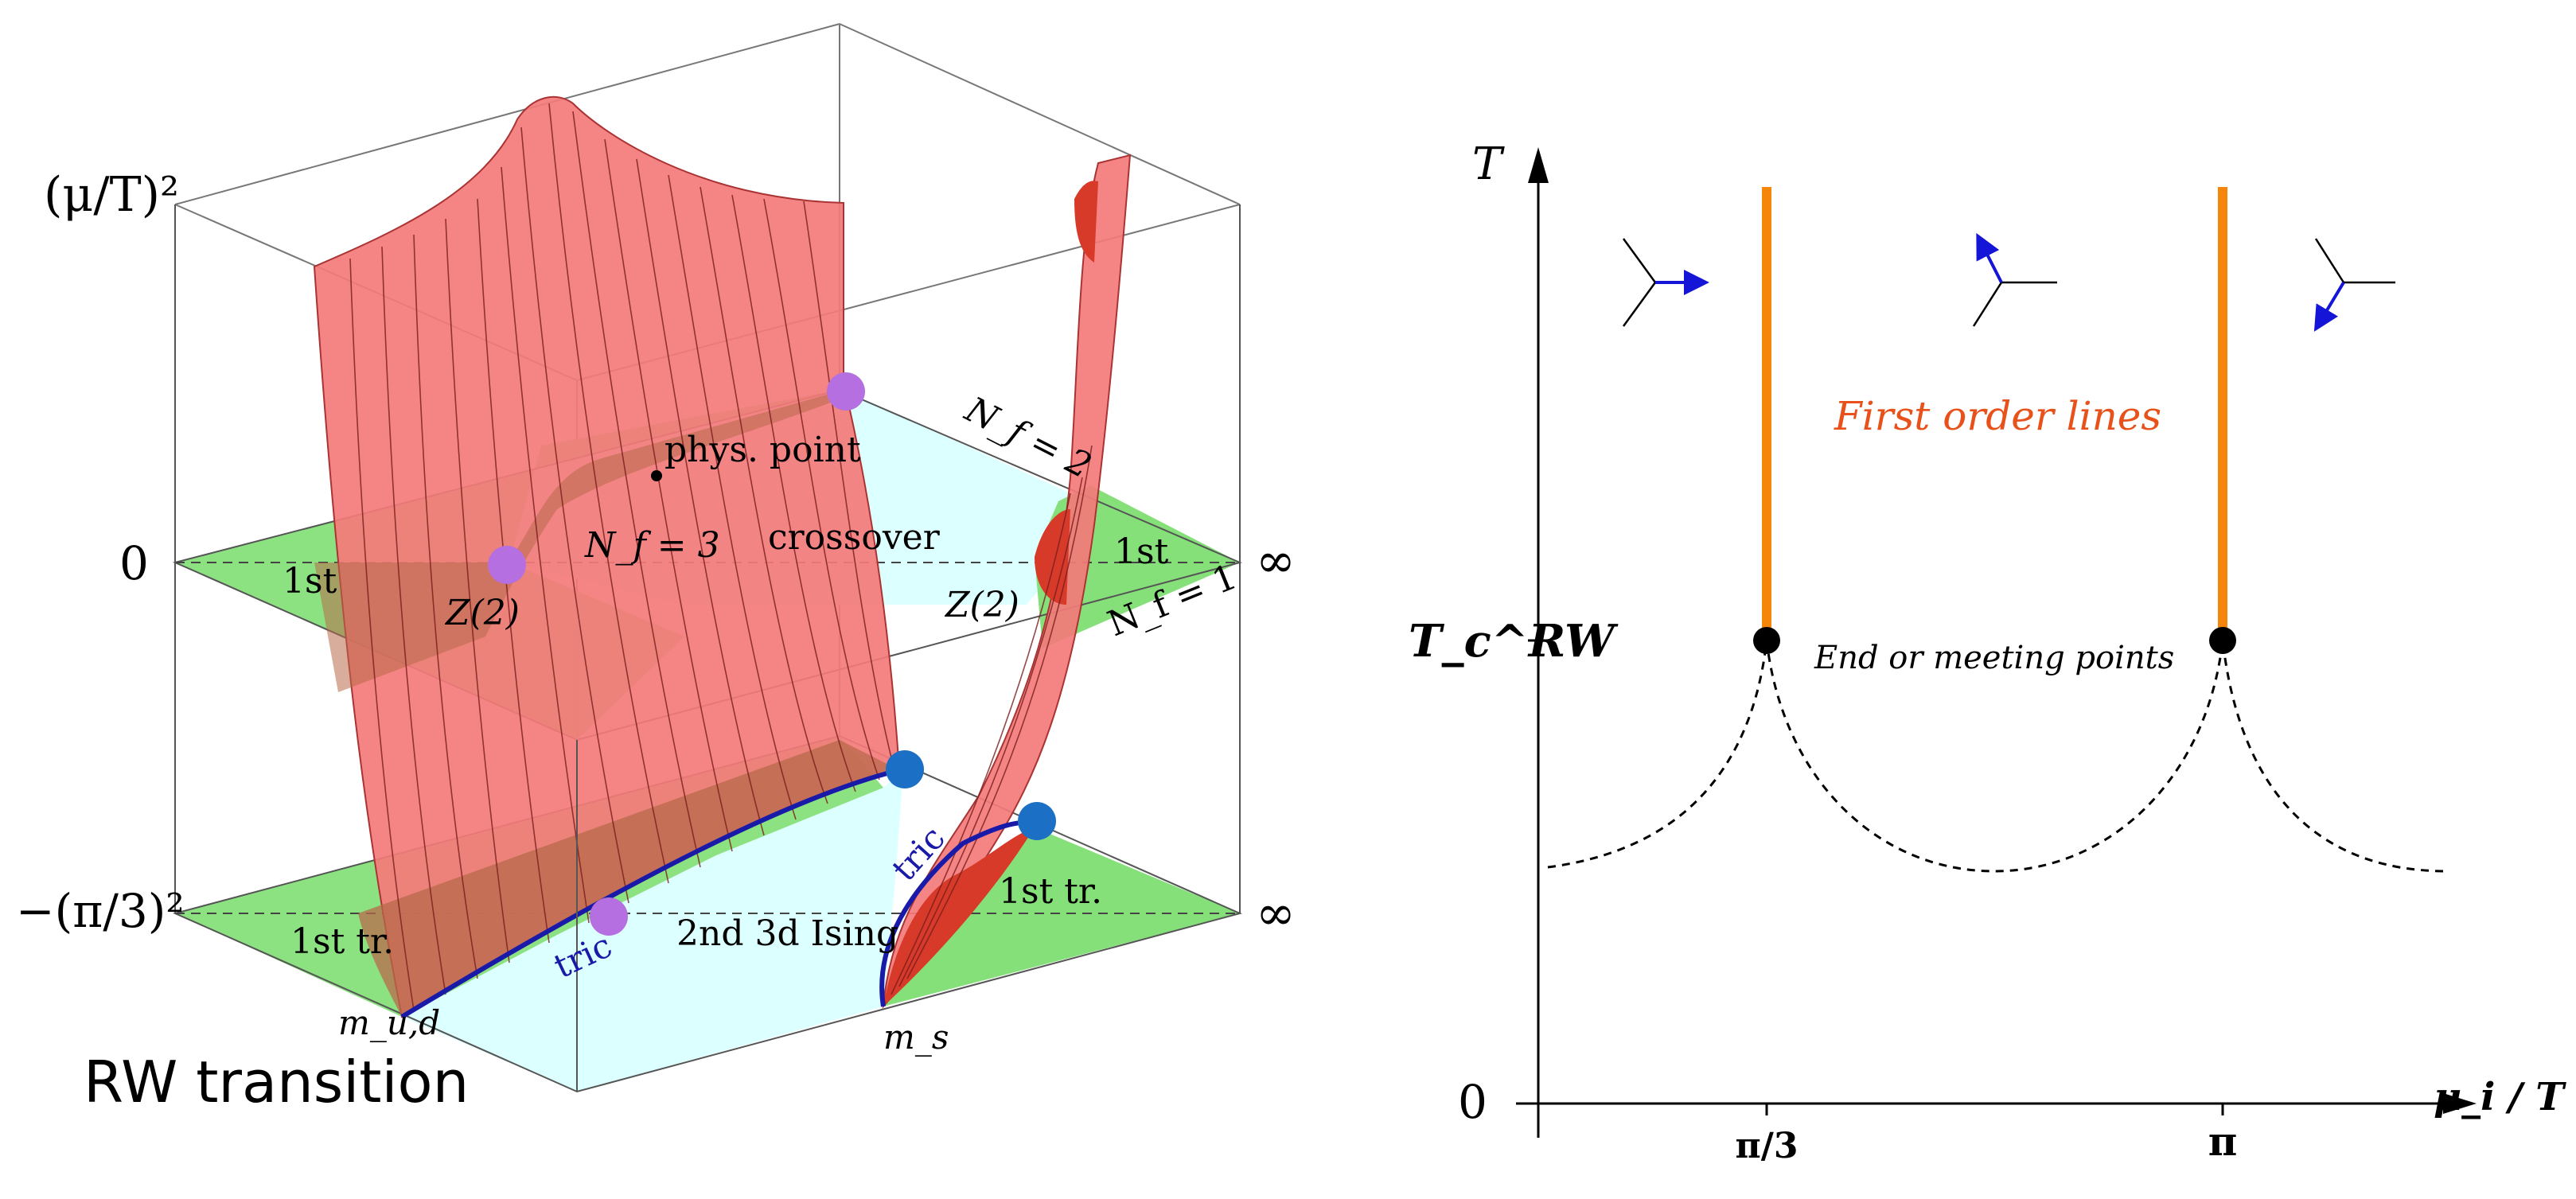  I want to click on mud-label: m_u,d, so click(389, 1022).